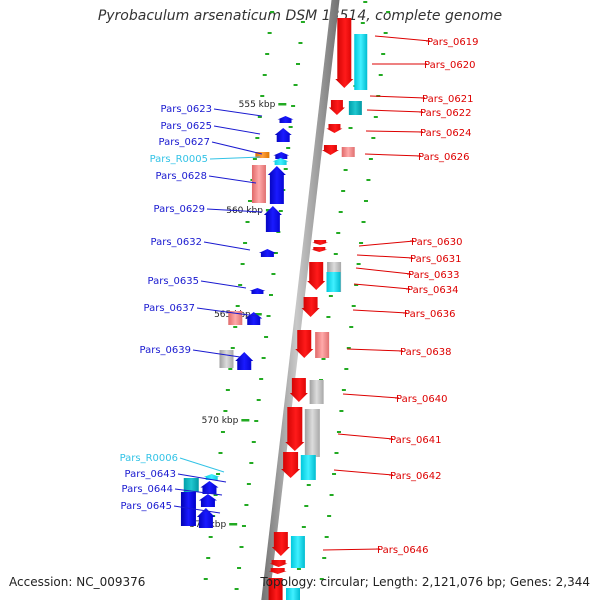 The image size is (600, 600). What do you see at coordinates (429, 314) in the screenshot?
I see `gene-label: Pars_0636` at bounding box center [429, 314].